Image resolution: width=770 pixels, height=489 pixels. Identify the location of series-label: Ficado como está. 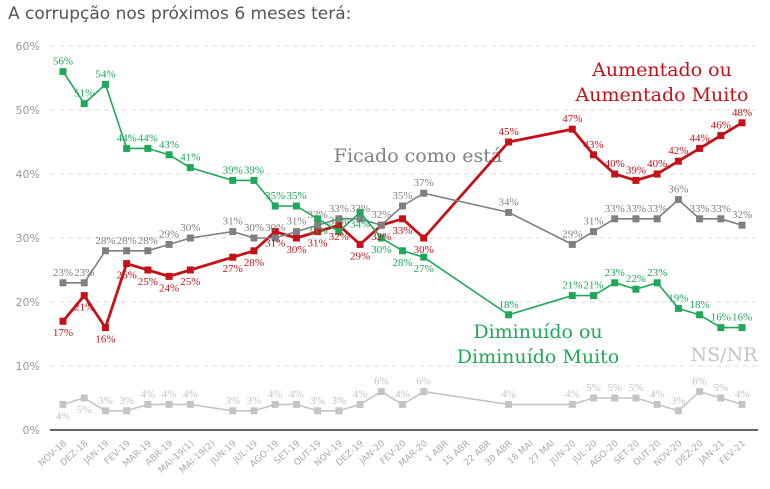
(418, 156).